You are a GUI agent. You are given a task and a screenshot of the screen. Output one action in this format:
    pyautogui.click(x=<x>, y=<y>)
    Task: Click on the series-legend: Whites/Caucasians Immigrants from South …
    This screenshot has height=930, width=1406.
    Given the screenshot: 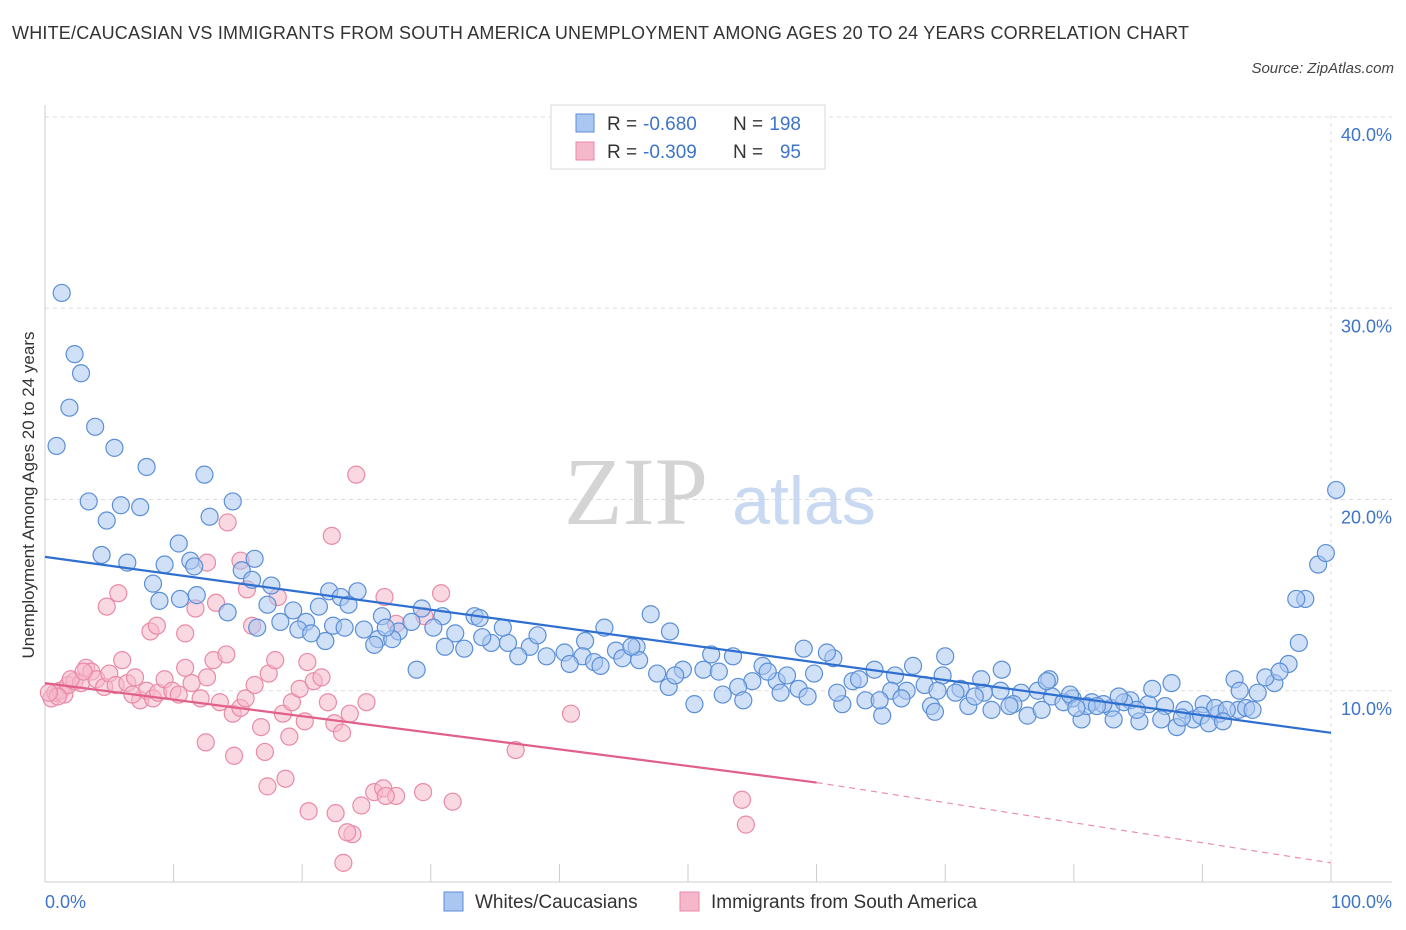 What is the action you would take?
    pyautogui.click(x=710, y=902)
    